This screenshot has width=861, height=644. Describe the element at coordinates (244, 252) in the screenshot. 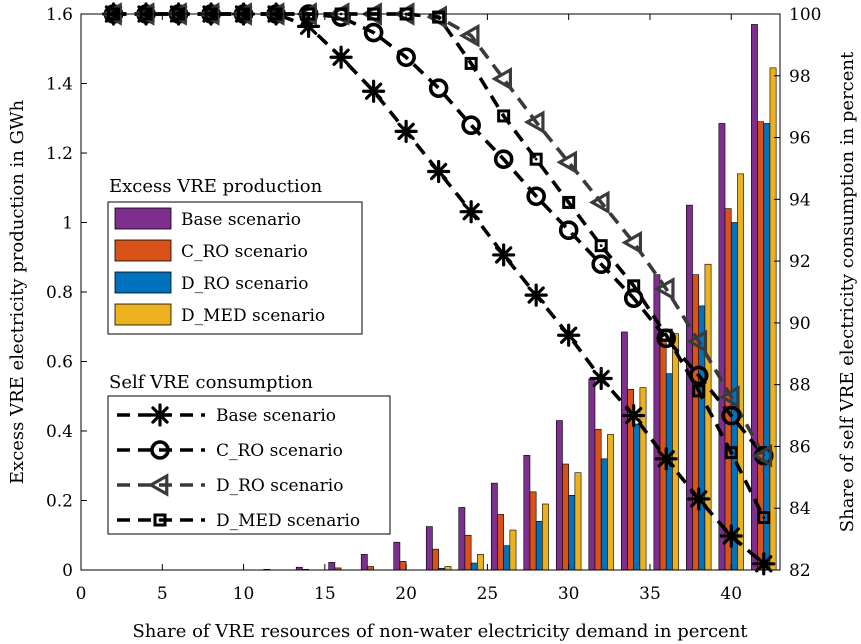

I see `bar-legend-label: C_RO scenario` at that location.